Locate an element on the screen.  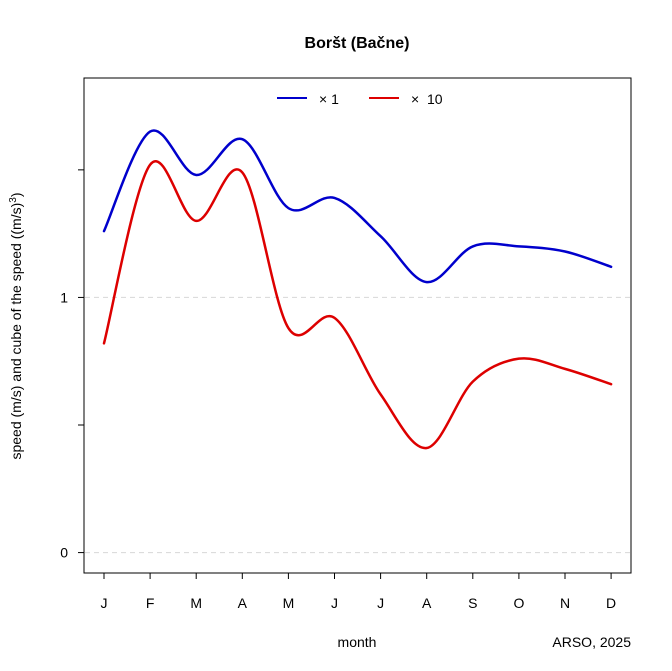
chart-title: Boršt (Bačne) is located at coordinates (357, 43).